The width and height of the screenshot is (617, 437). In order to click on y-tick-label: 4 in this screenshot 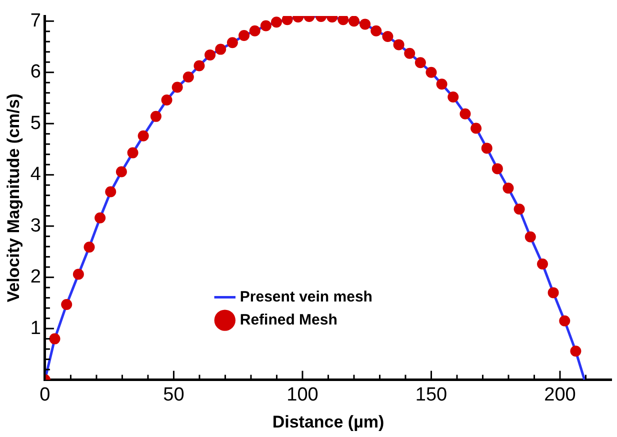, I will do `click(36, 175)`.